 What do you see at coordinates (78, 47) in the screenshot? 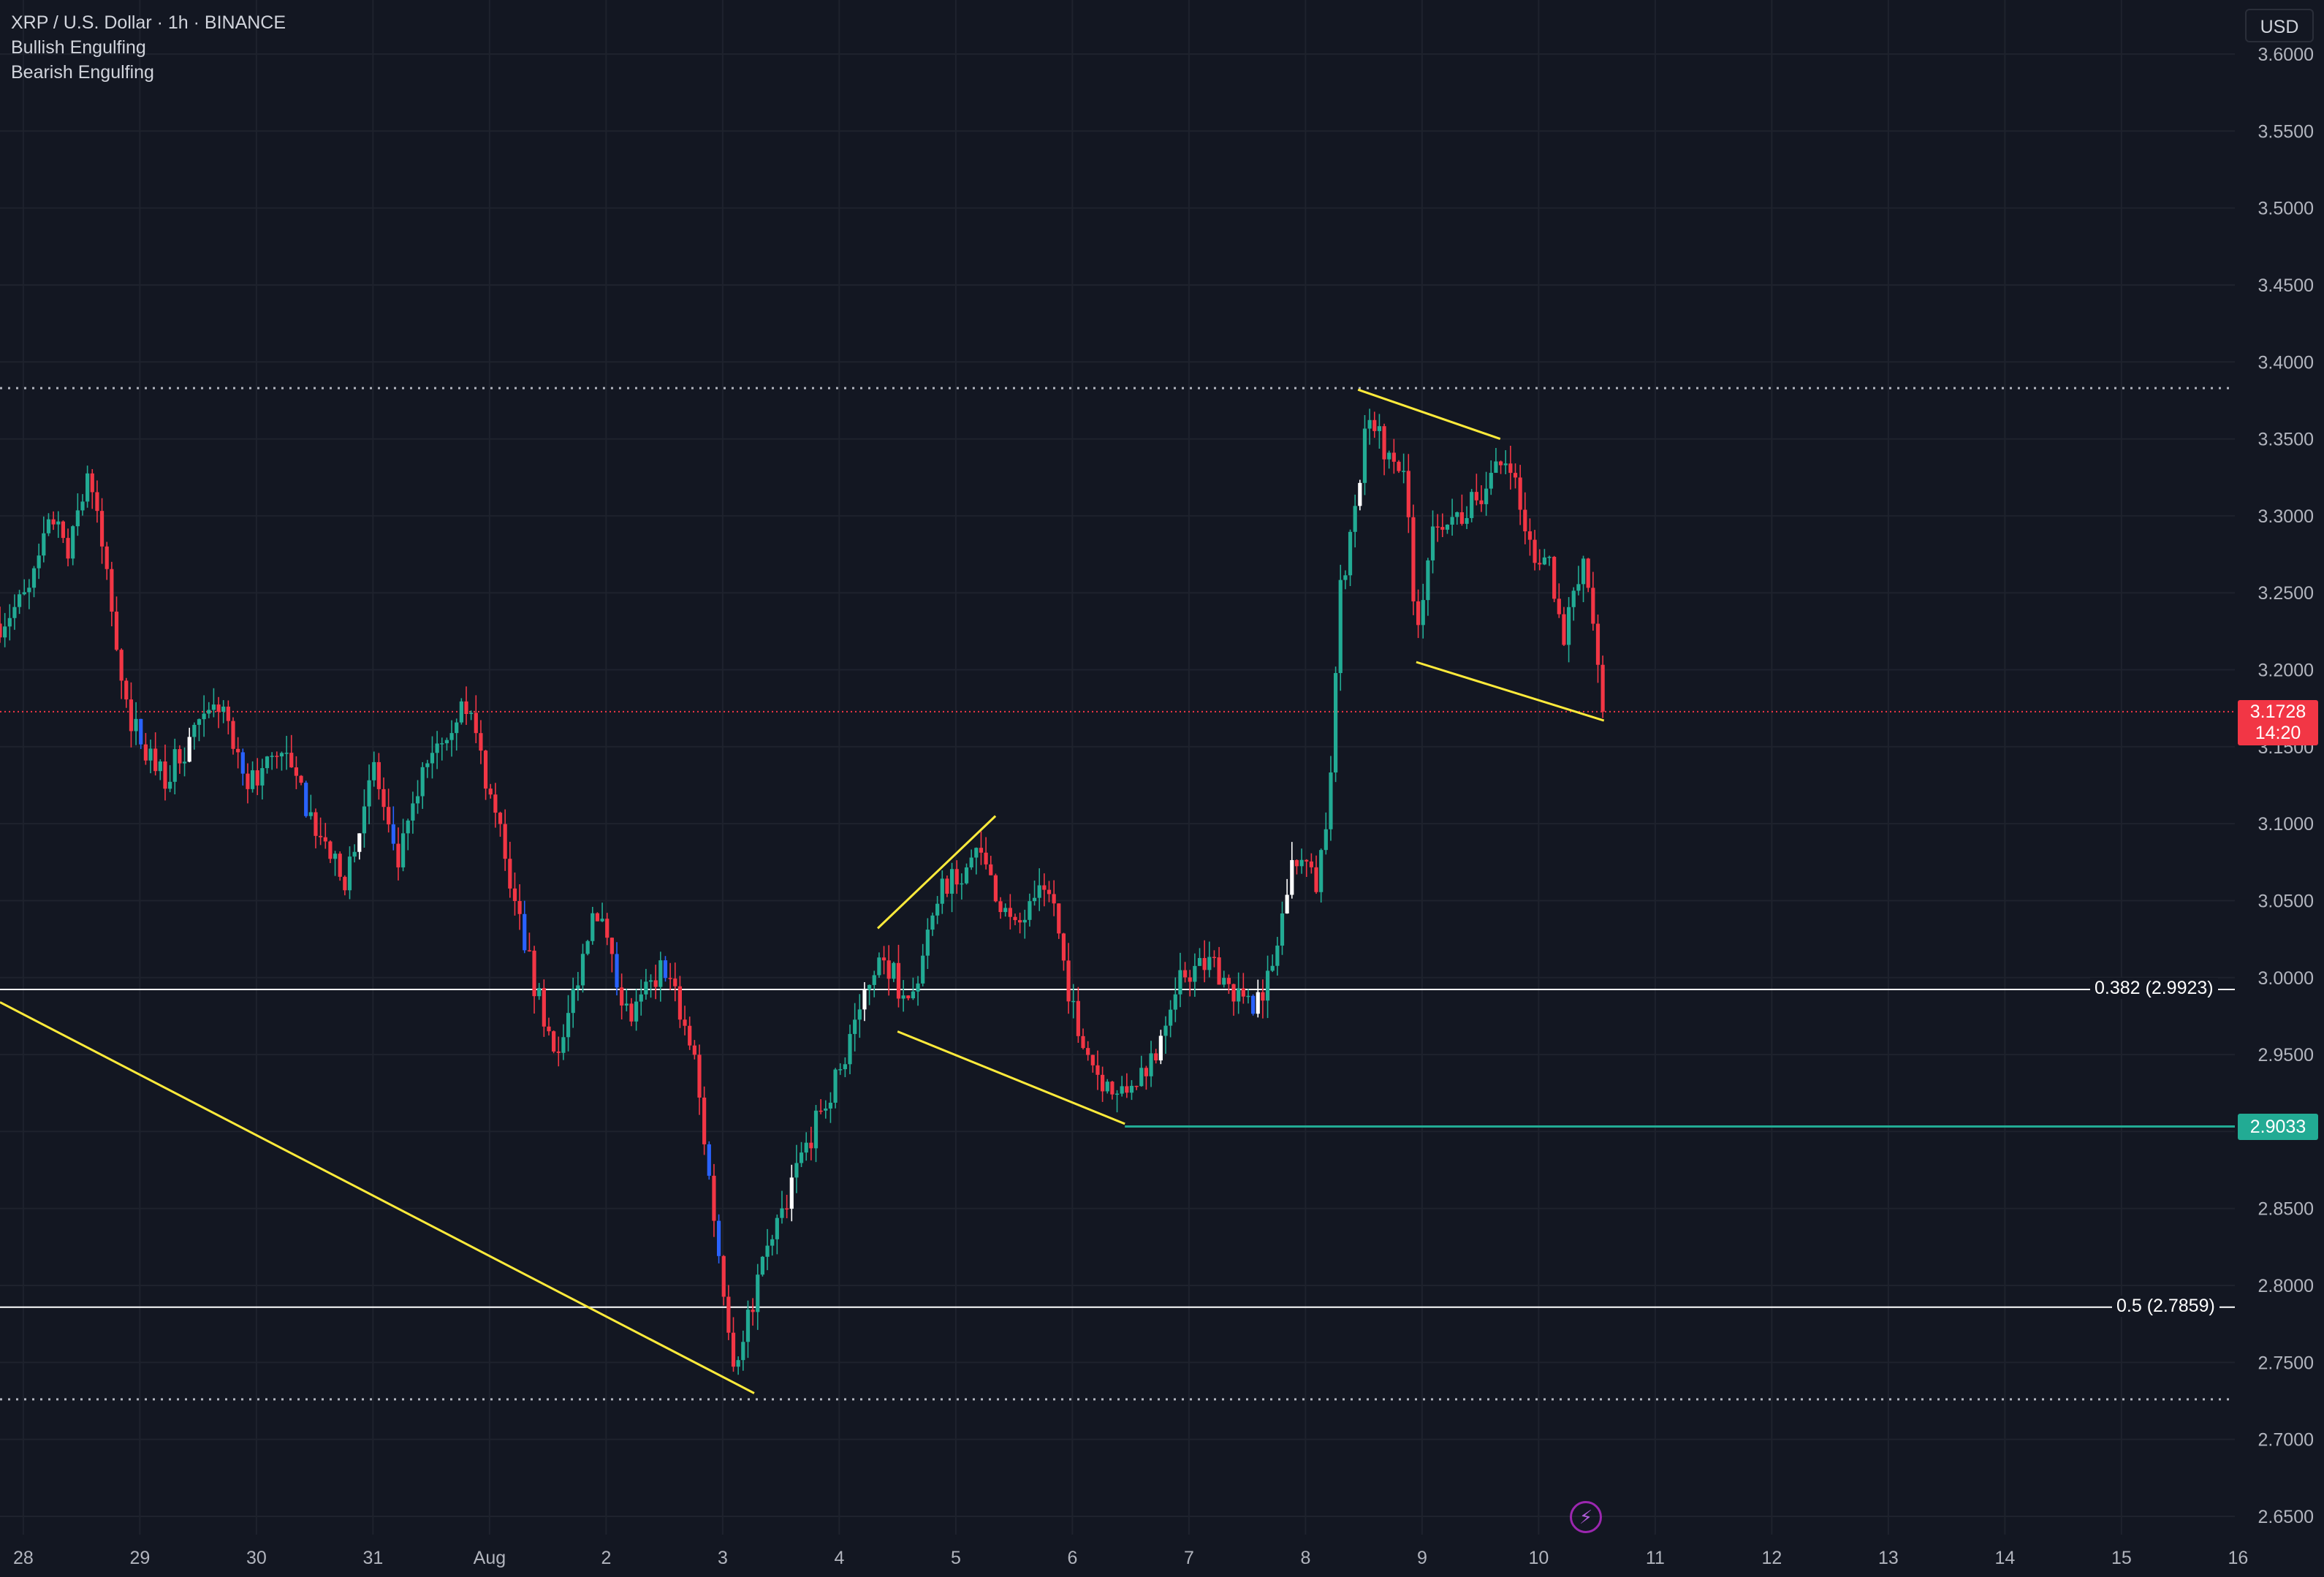
I see `indicator-bullish-engulfing: Bullish Engulfing` at bounding box center [78, 47].